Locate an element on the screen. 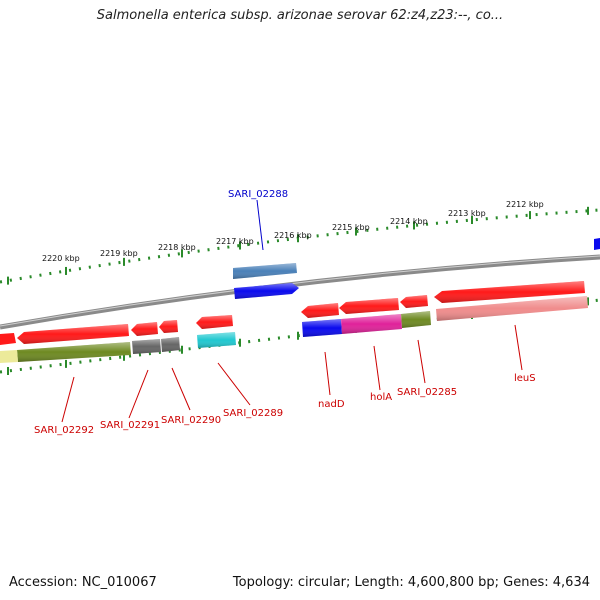 The height and width of the screenshot is (600, 600). gene-label-sari-02291: SARI_02291 is located at coordinates (130, 425).